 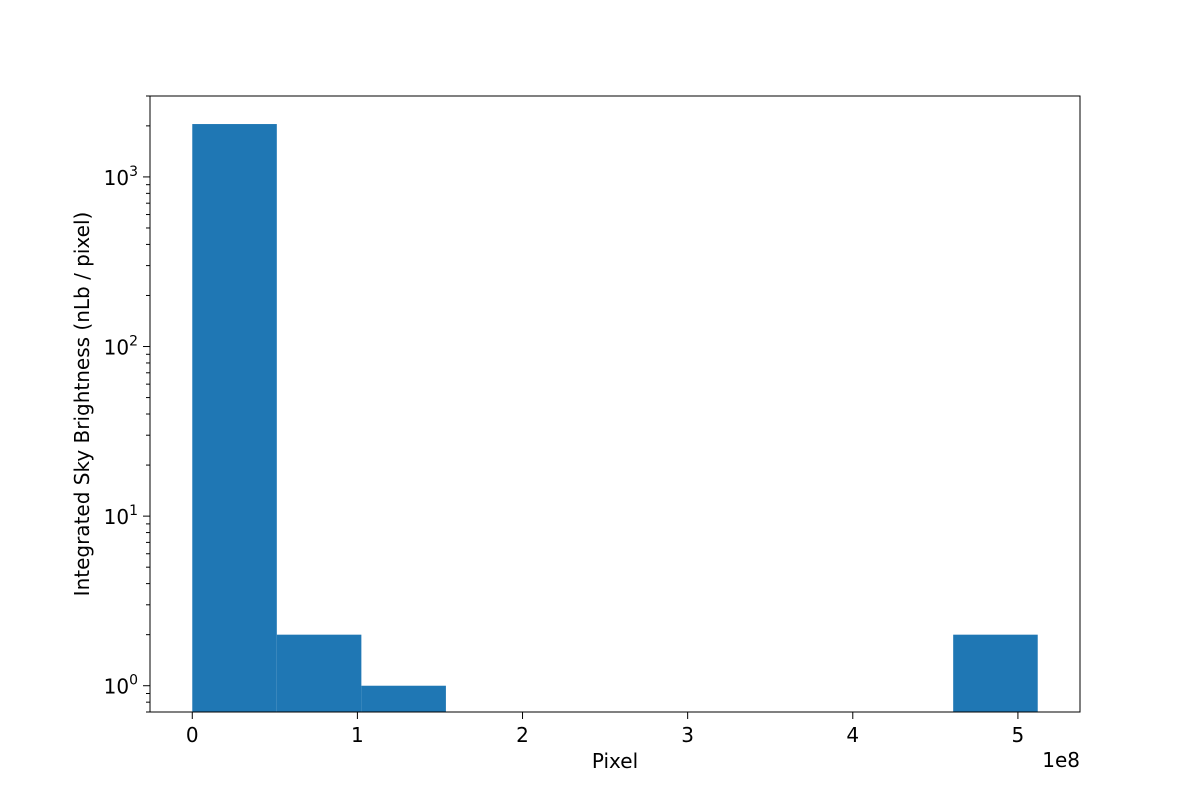 What do you see at coordinates (148, 404) in the screenshot?
I see `y-minor-ticks` at bounding box center [148, 404].